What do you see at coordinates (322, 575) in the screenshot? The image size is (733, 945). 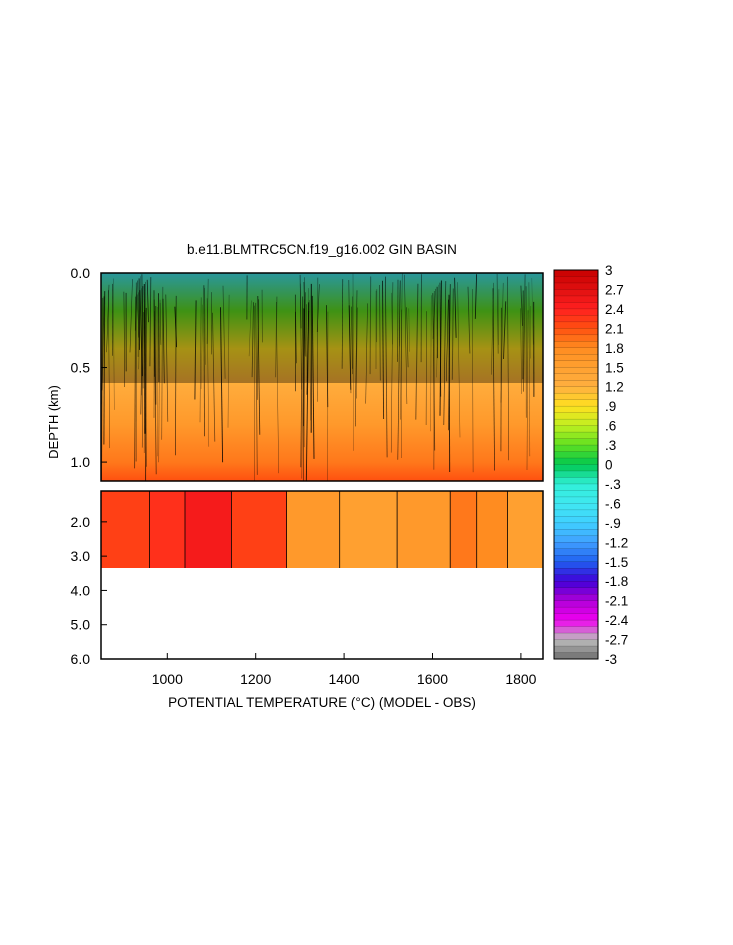 I see `lower-panel-frame` at bounding box center [322, 575].